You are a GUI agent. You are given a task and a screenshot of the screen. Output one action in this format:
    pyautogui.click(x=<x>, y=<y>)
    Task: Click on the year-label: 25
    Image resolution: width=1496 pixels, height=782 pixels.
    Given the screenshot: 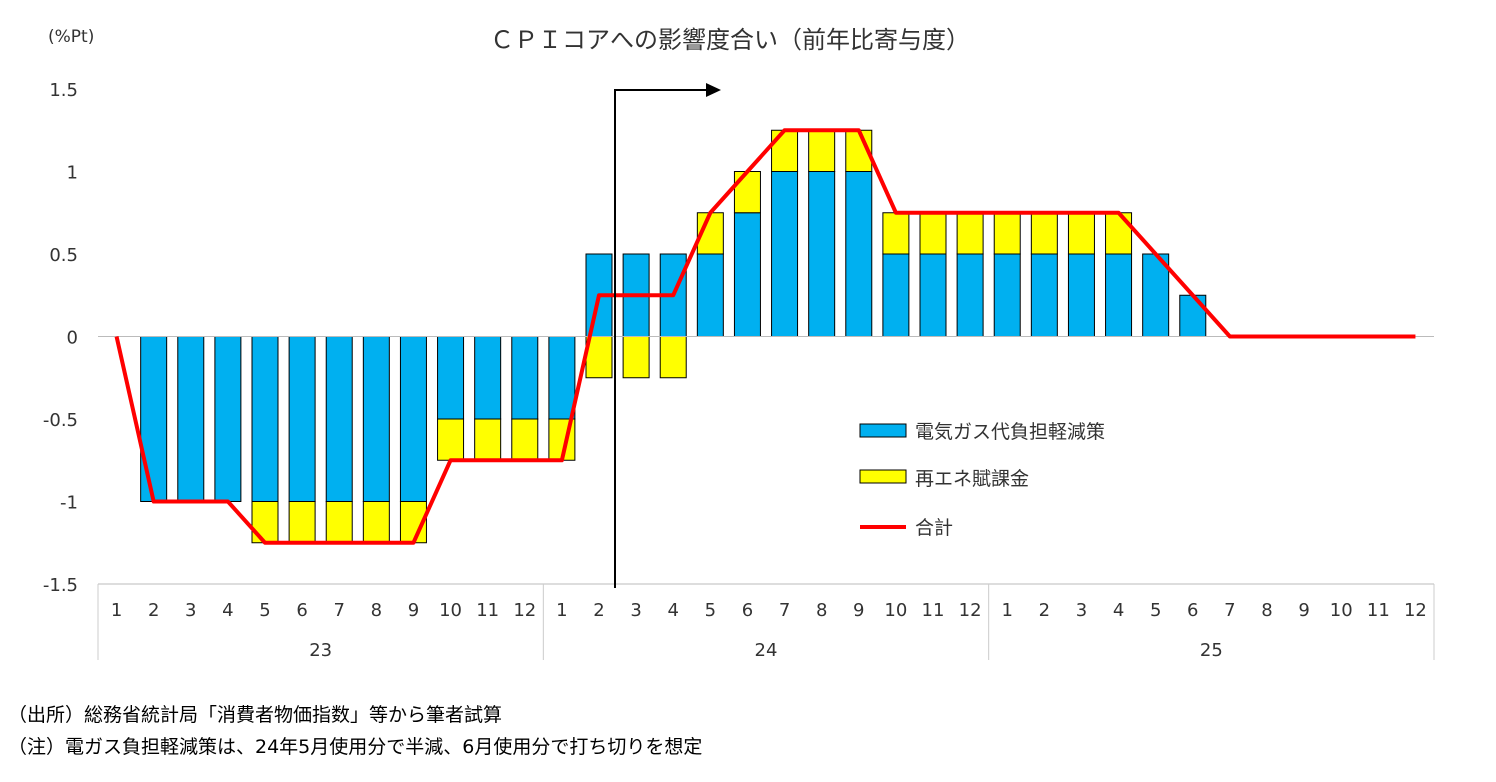 What is the action you would take?
    pyautogui.click(x=1211, y=650)
    